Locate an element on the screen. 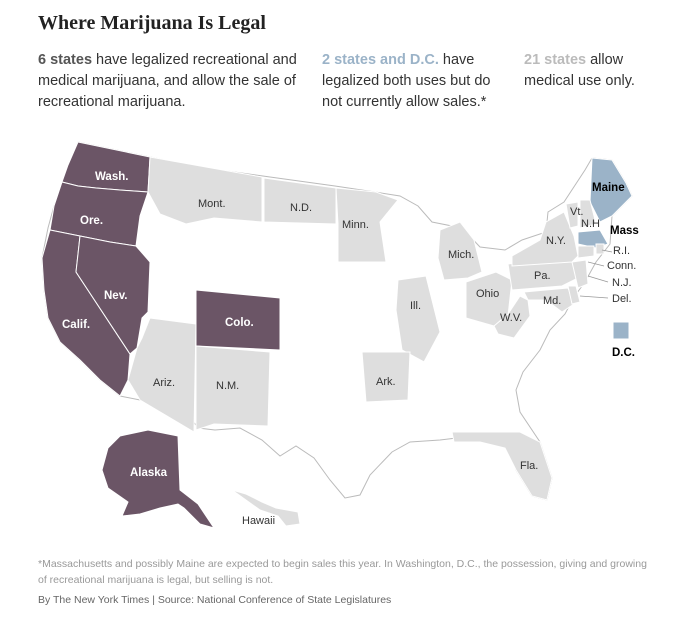 This screenshot has width=681, height=619. pointer-del is located at coordinates (594, 297).